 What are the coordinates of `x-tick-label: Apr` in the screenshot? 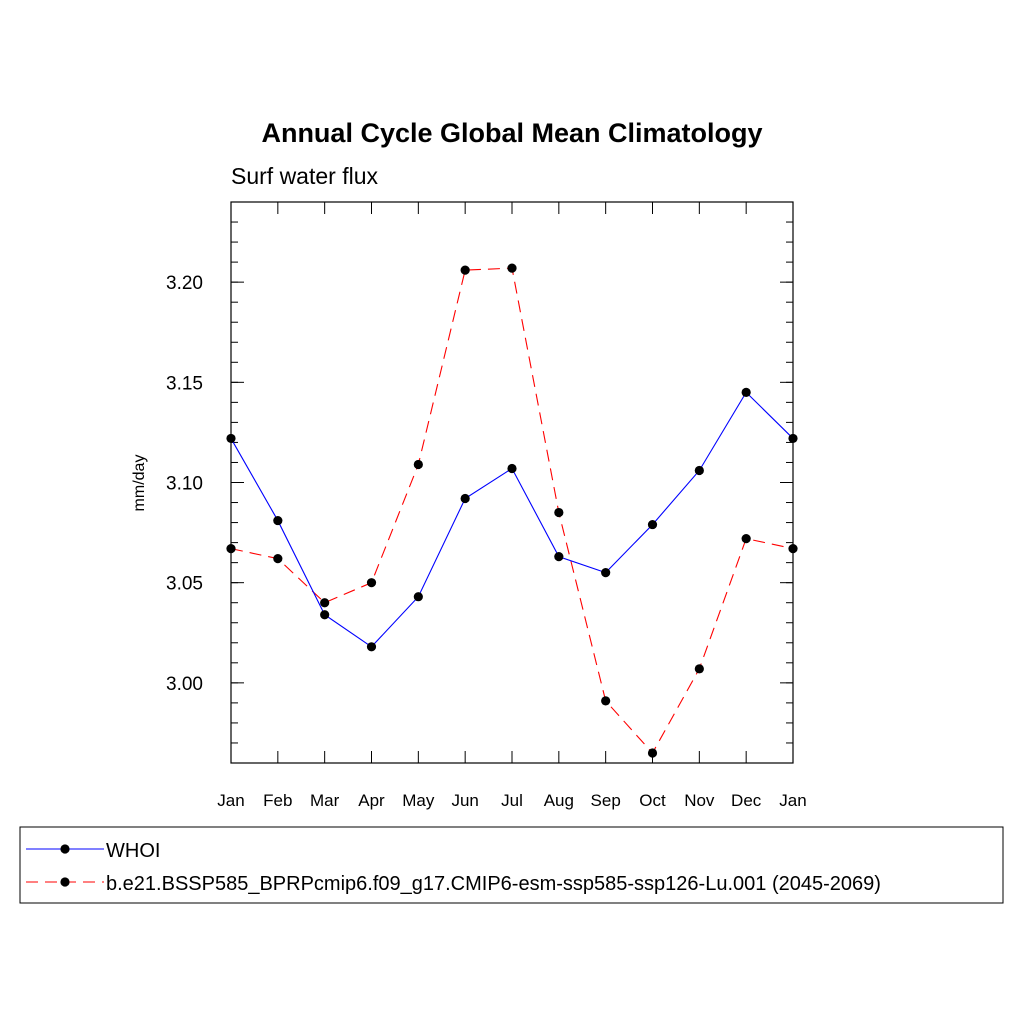 It's located at (371, 800).